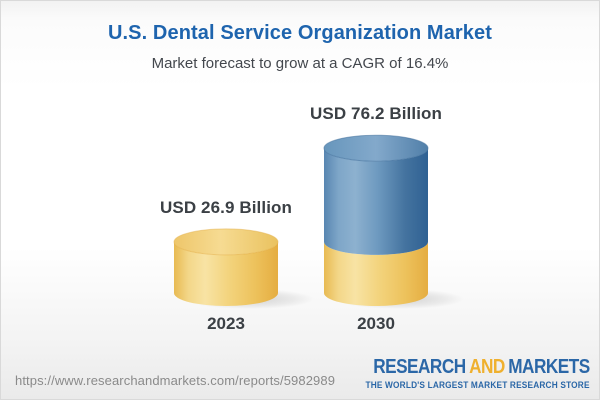 The image size is (600, 400). What do you see at coordinates (487, 367) in the screenshot?
I see `logo-word-and: AND` at bounding box center [487, 367].